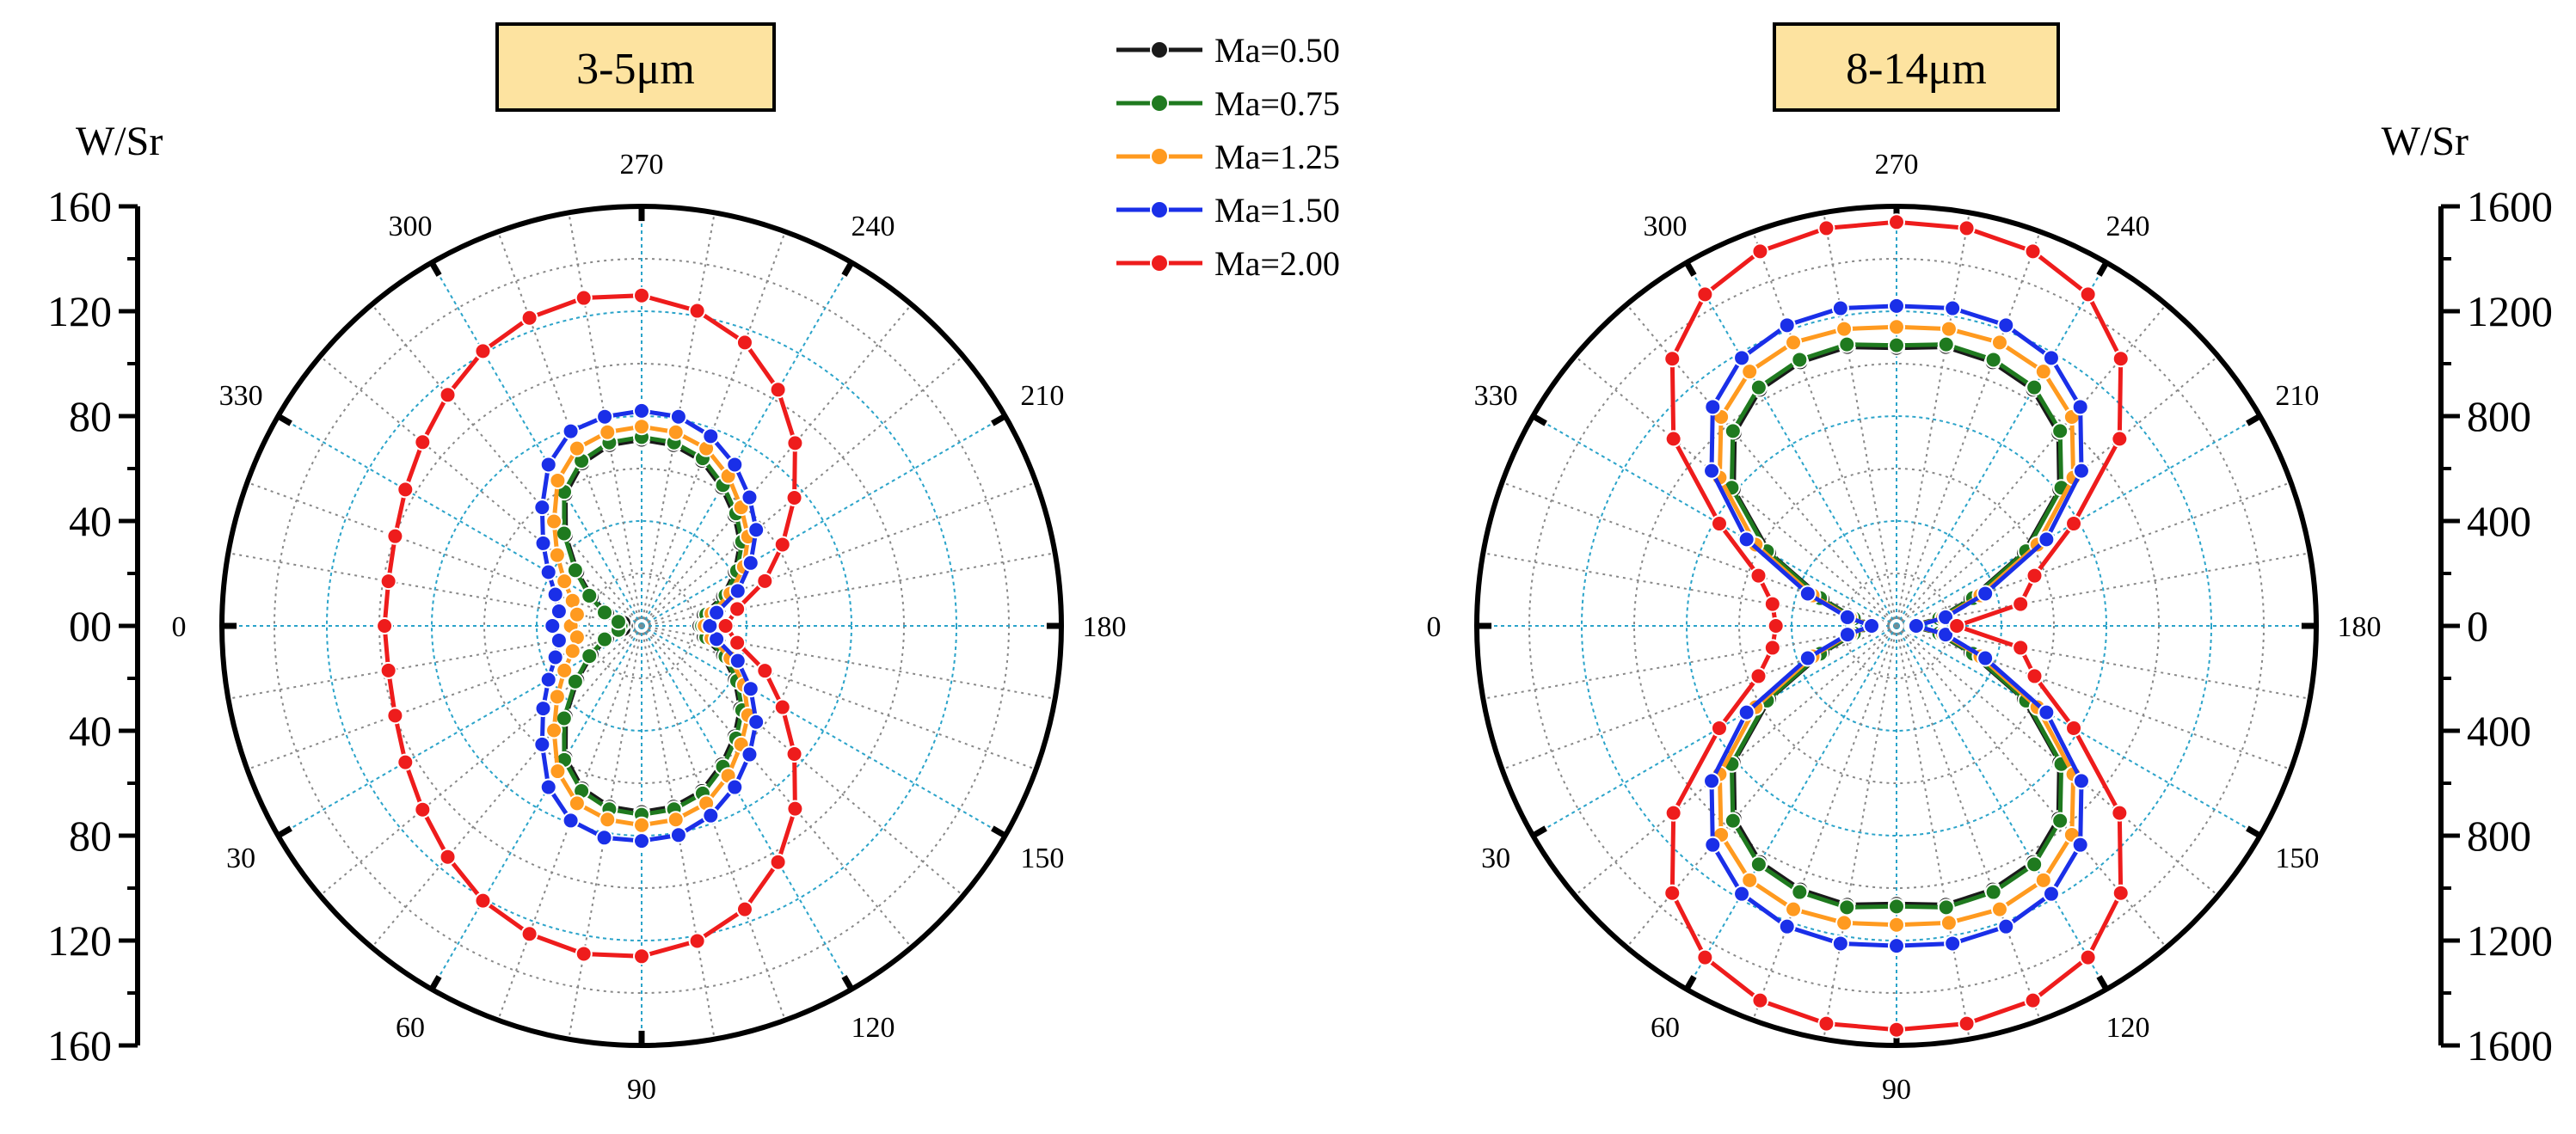 Image resolution: width=2576 pixels, height=1134 pixels. Describe the element at coordinates (641, 1090) in the screenshot. I see `angle-label: 90` at that location.